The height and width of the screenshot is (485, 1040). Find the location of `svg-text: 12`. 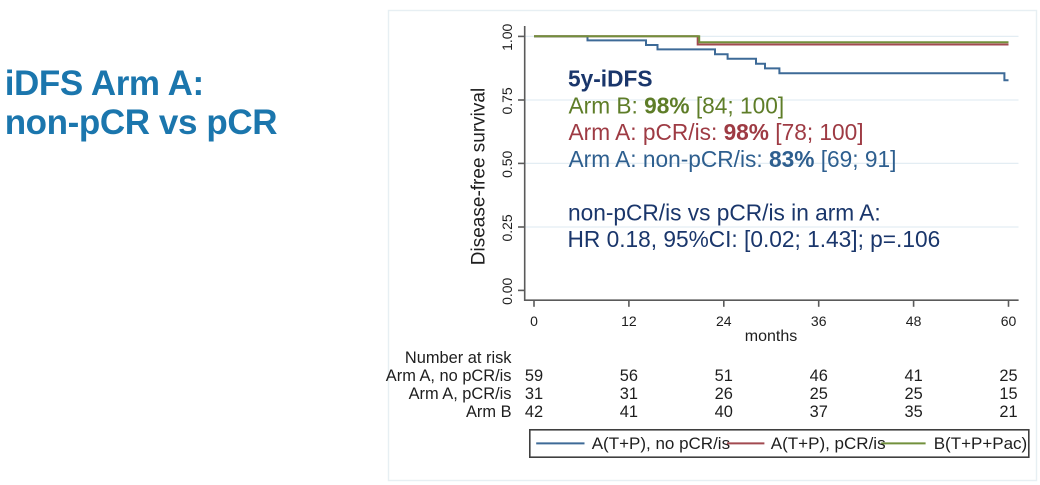

svg-text: 12 is located at coordinates (629, 321).